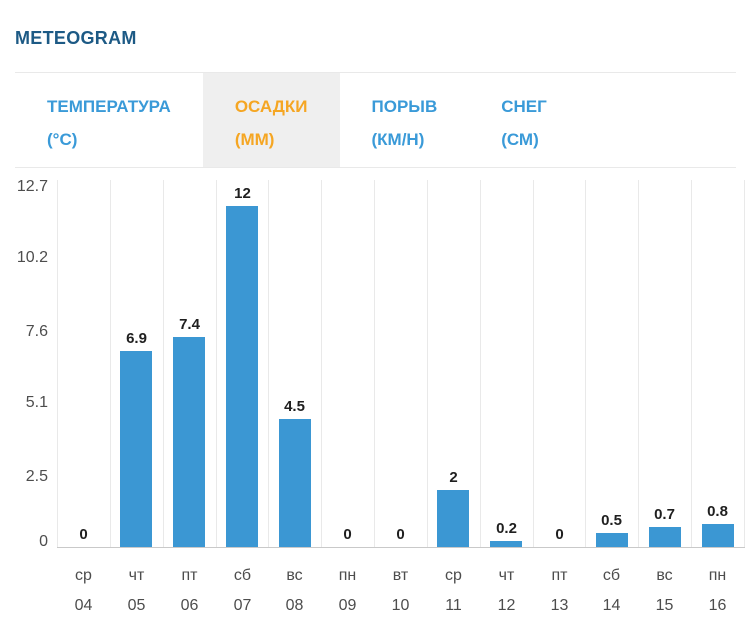 The image size is (750, 636). I want to click on x-label-date: 11, so click(453, 605).